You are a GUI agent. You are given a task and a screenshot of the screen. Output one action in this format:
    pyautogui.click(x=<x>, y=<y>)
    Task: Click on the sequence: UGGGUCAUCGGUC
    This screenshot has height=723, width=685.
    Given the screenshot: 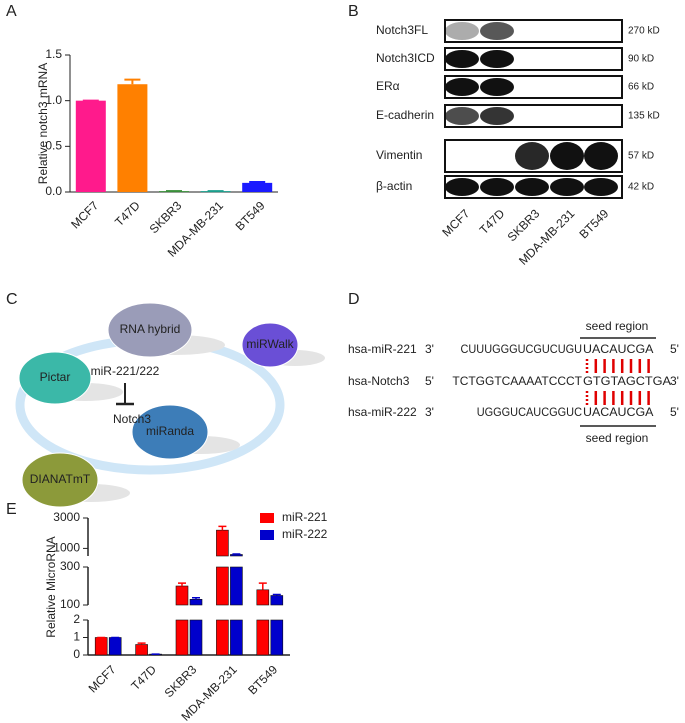 What is the action you would take?
    pyautogui.click(x=530, y=412)
    